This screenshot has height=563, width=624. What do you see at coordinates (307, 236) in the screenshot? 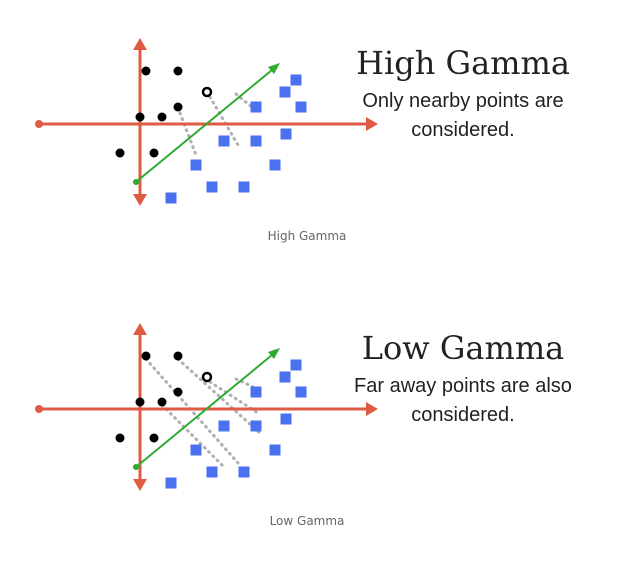
I see `panel-caption: High Gamma` at bounding box center [307, 236].